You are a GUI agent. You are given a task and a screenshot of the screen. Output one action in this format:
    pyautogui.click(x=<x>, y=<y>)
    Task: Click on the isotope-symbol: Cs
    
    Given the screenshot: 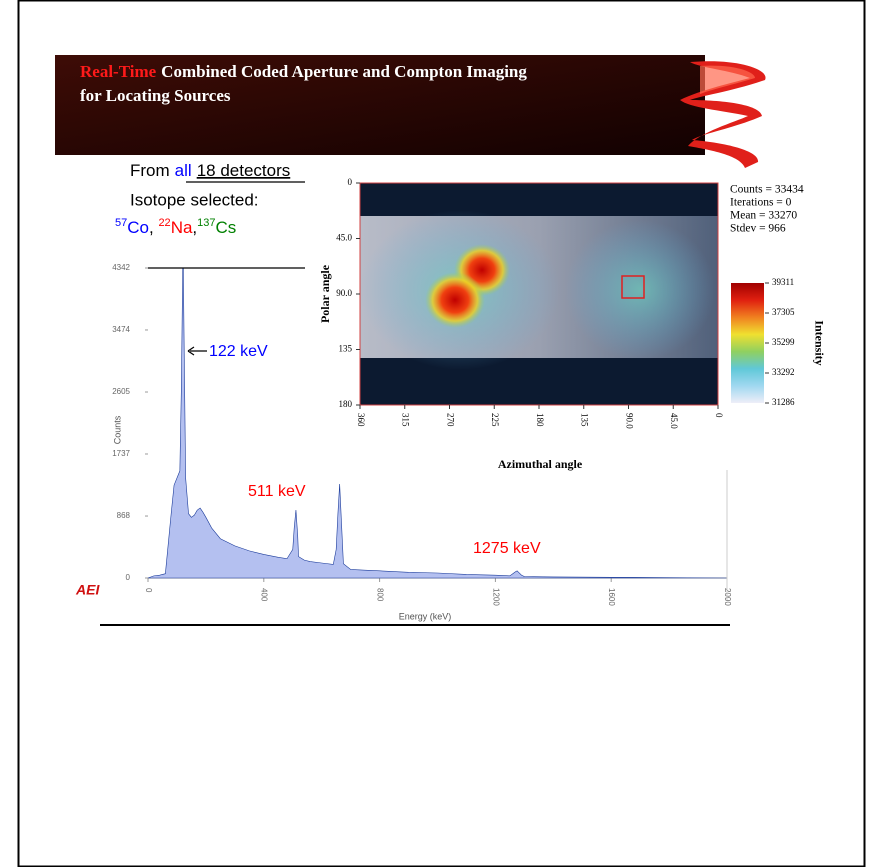 What is the action you would take?
    pyautogui.click(x=226, y=227)
    